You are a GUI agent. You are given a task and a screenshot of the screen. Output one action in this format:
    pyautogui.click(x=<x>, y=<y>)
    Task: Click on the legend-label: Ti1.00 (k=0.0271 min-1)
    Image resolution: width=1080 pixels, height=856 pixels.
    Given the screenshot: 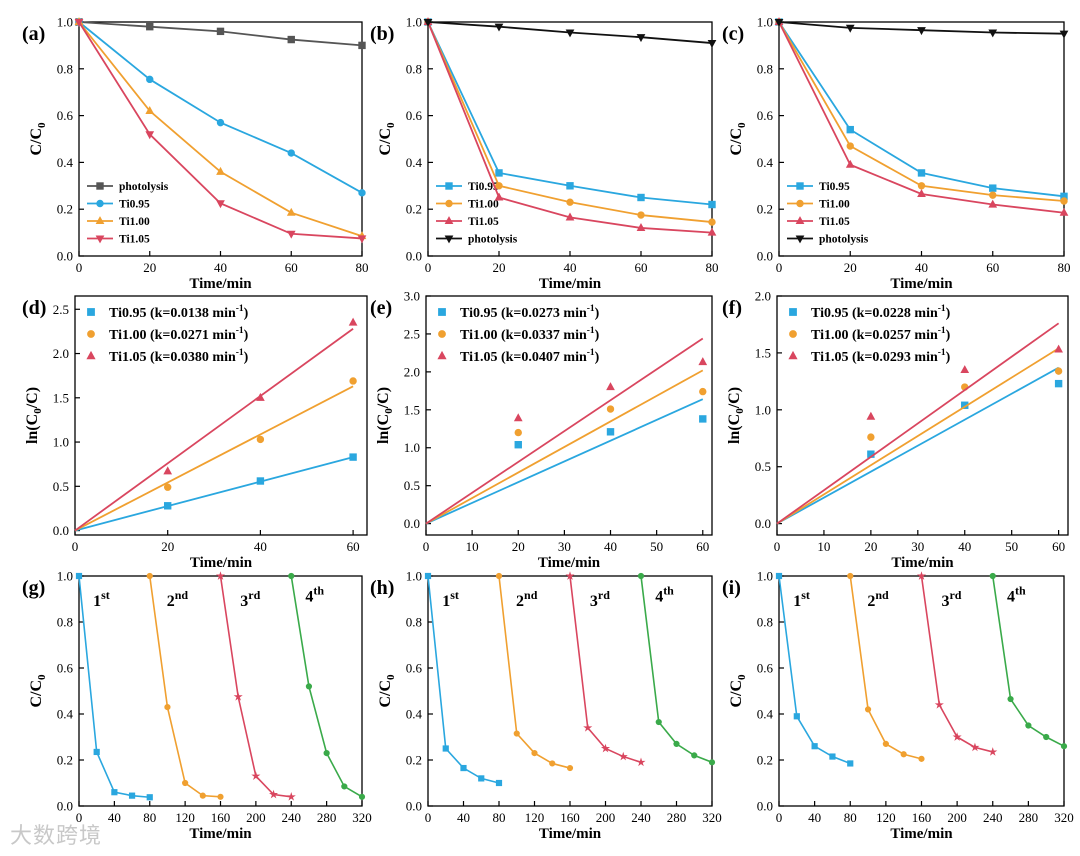 What is the action you would take?
    pyautogui.click(x=179, y=334)
    